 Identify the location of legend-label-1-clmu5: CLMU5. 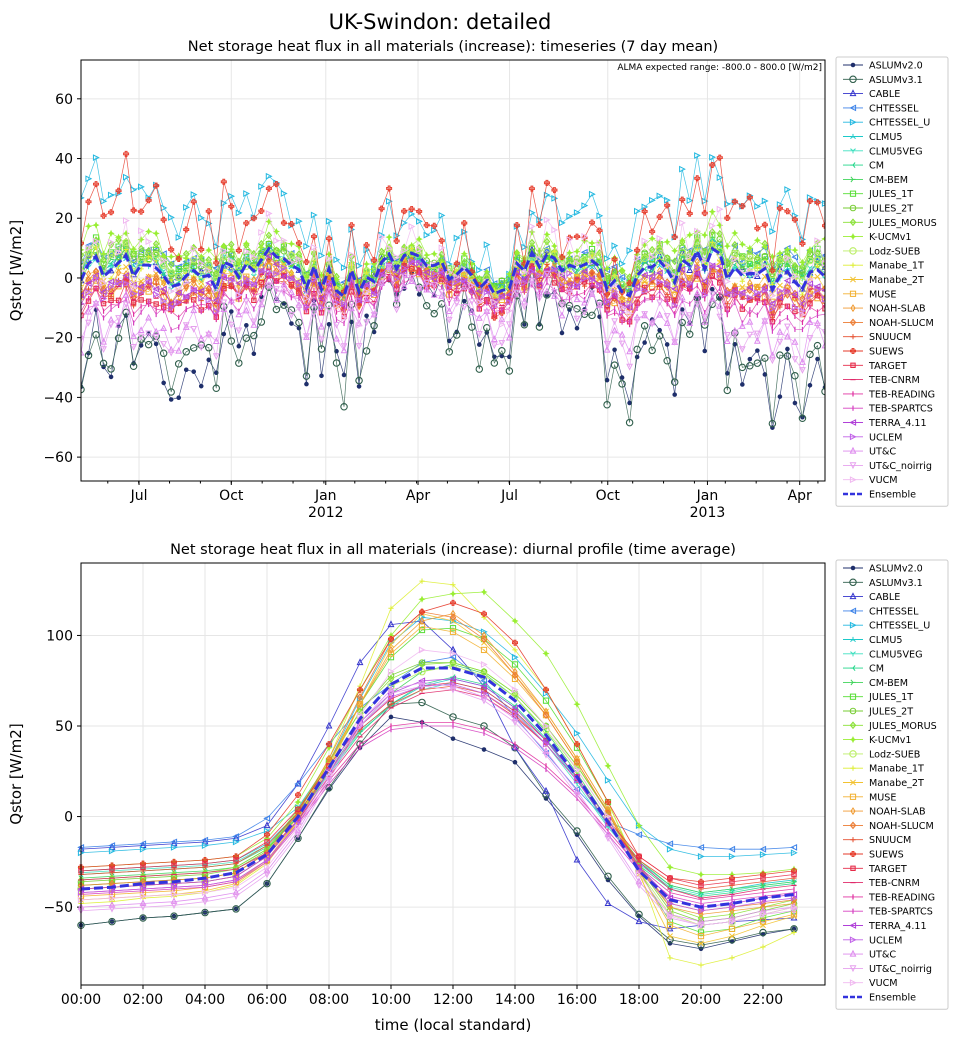
(885, 137).